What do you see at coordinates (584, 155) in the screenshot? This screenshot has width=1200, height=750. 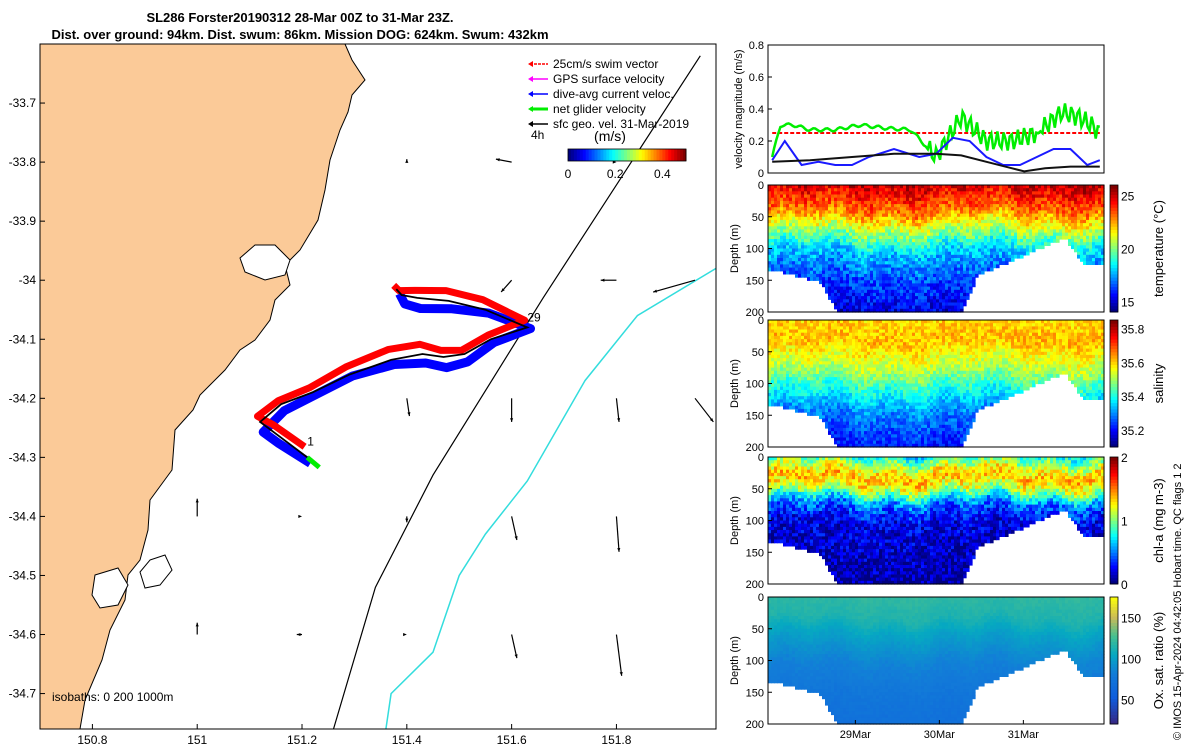 I see `colorbar-segment` at bounding box center [584, 155].